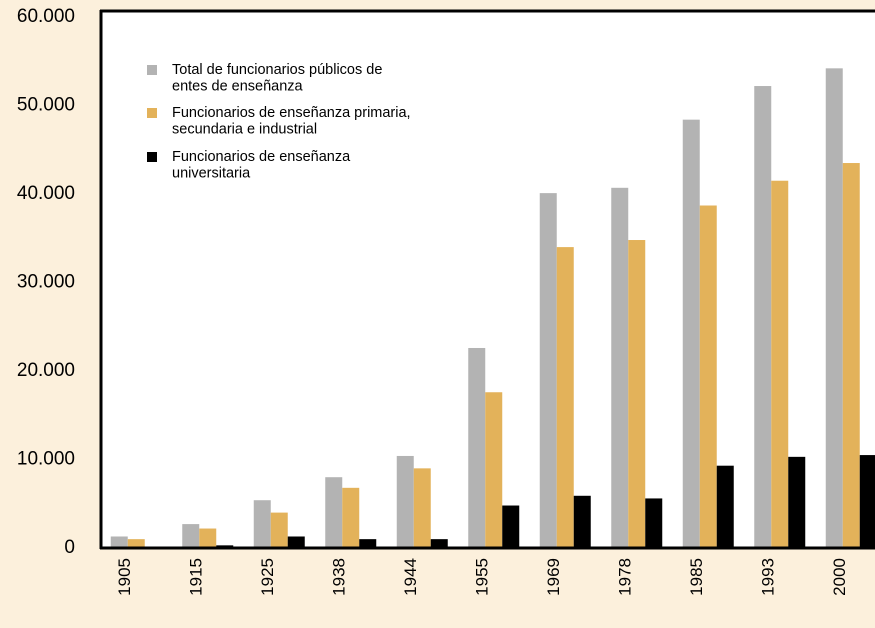  What do you see at coordinates (46, 105) in the screenshot?
I see `y-tick-label: 50.000` at bounding box center [46, 105].